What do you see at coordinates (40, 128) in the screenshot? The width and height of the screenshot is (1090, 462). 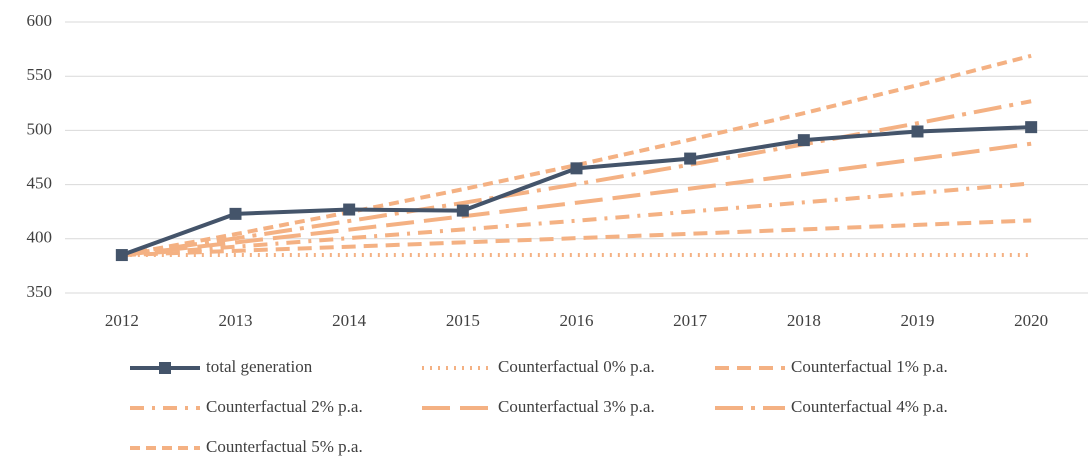 I see `y-tick-label: 500` at bounding box center [40, 128].